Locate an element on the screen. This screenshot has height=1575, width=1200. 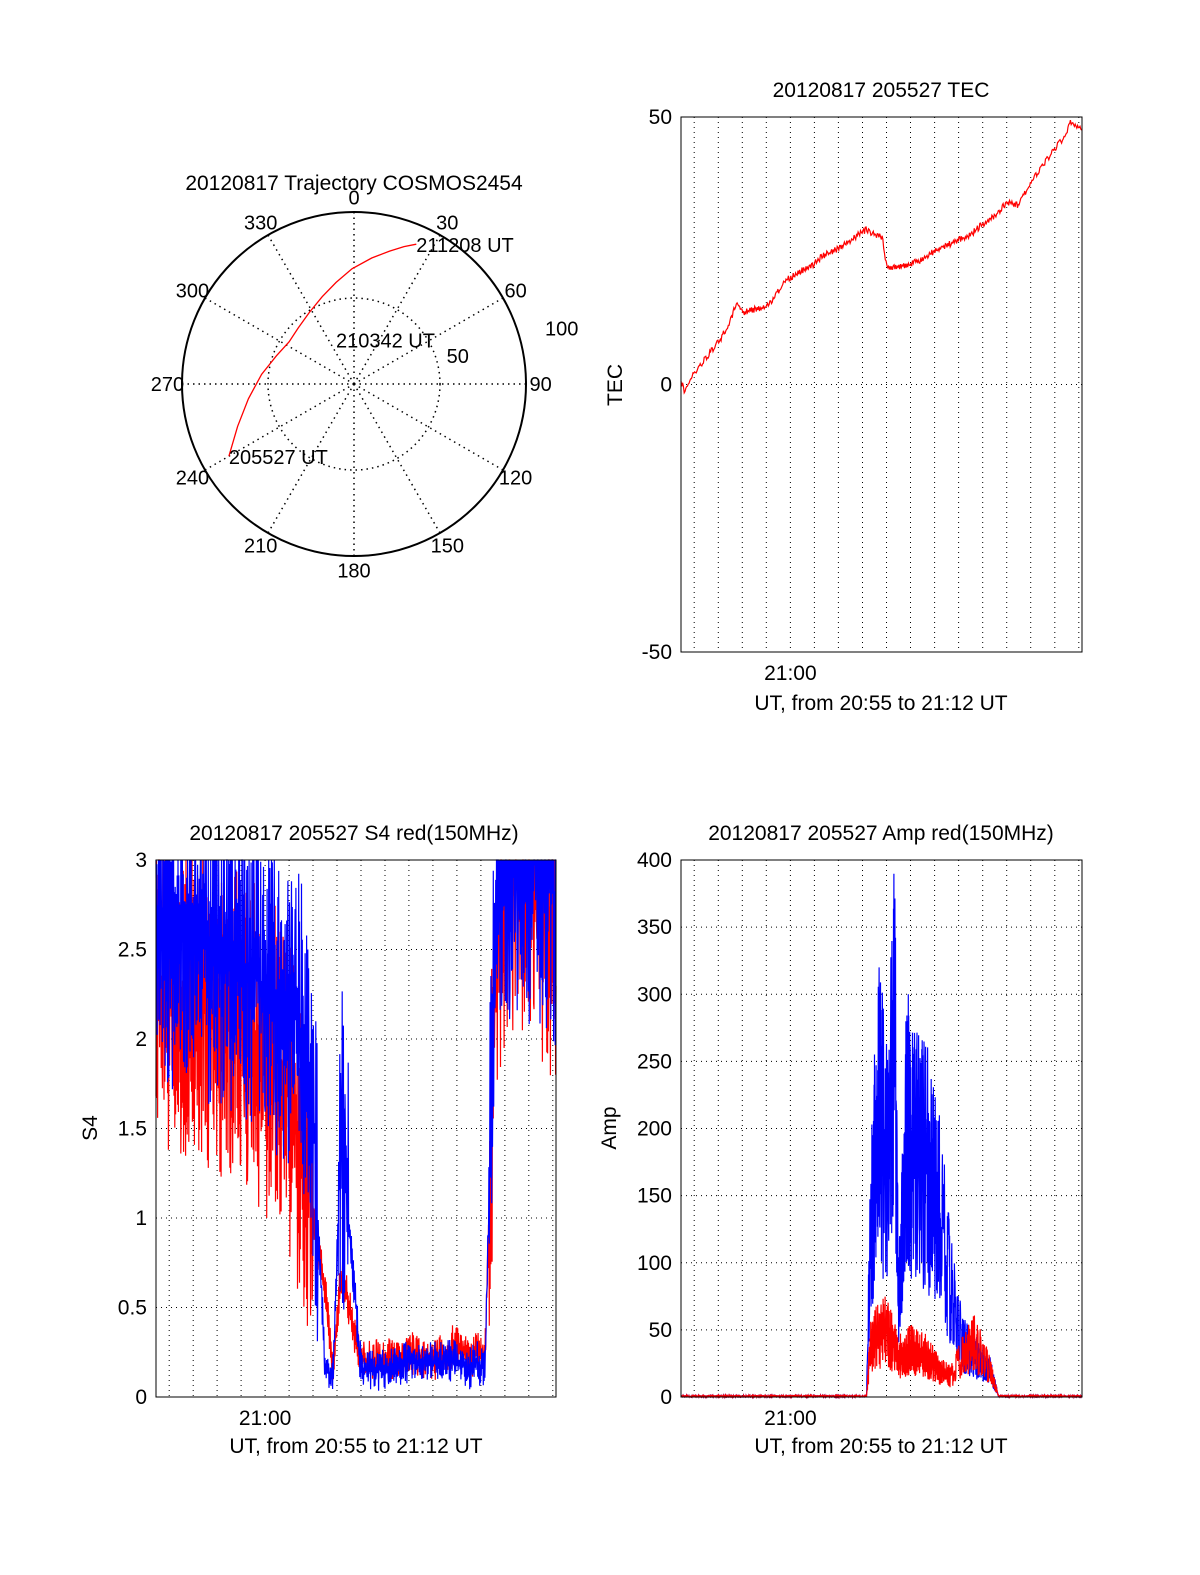
polar-radial-label-50: 50 is located at coordinates (458, 357).